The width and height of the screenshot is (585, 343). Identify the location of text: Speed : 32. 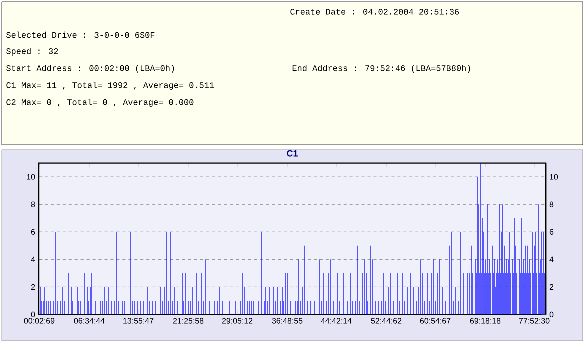
(32, 52).